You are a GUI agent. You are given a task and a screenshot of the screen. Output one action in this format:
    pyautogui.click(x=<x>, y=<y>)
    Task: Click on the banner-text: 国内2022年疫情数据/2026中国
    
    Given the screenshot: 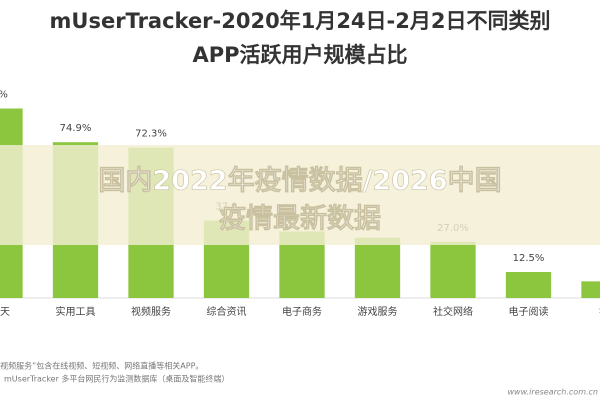 What is the action you would take?
    pyautogui.click(x=299, y=181)
    